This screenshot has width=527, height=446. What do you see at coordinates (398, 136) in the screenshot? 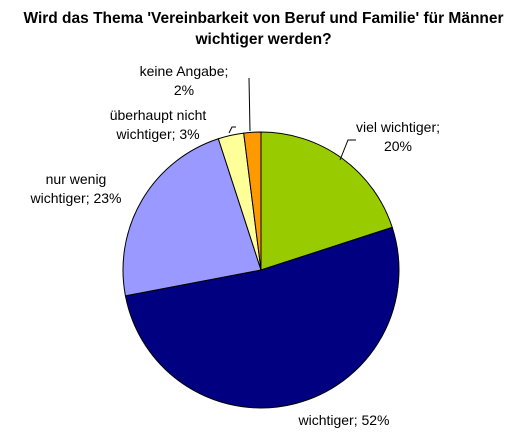
I see `label-viel-wichtiger: viel wichtiger; 20%` at bounding box center [398, 136].